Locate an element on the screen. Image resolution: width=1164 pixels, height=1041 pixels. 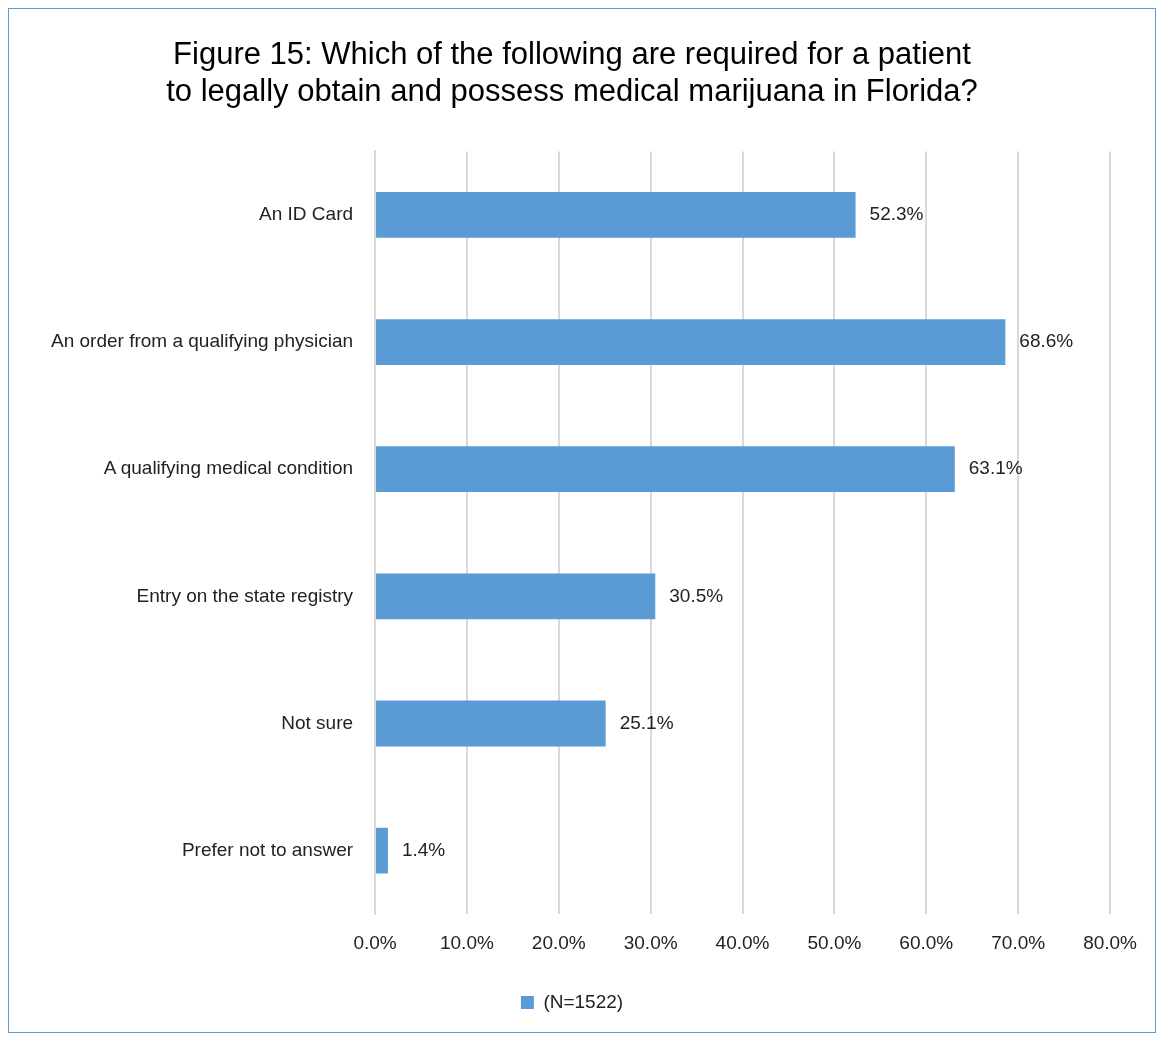
y-tick-label: Not sure is located at coordinates (317, 722).